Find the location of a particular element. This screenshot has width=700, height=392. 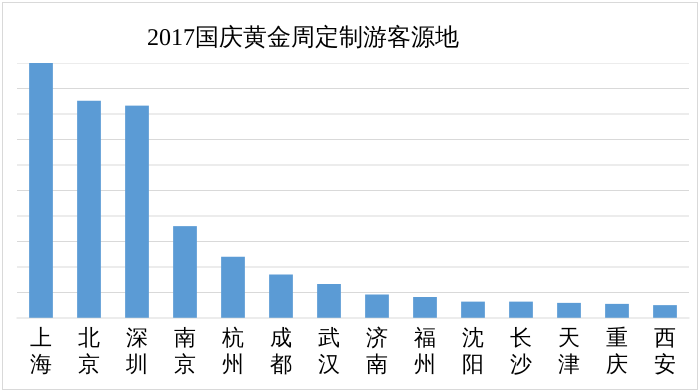

x-tick-label: 上海 is located at coordinates (41, 351).